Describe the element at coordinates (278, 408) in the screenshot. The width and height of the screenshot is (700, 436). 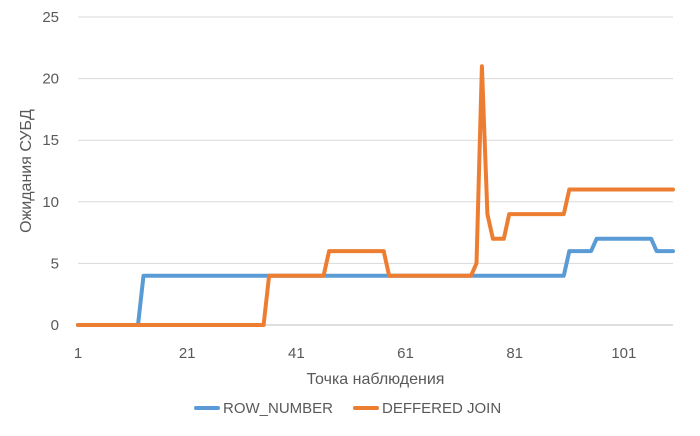
I see `legend-label: ROW_NUMBER` at that location.